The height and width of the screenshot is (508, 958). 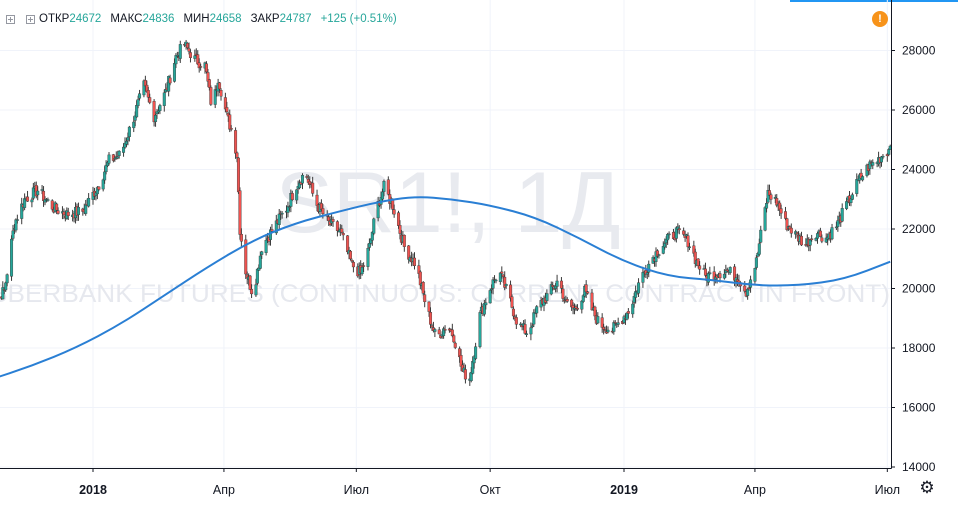 I want to click on x-tick-label: 2018, so click(x=93, y=490).